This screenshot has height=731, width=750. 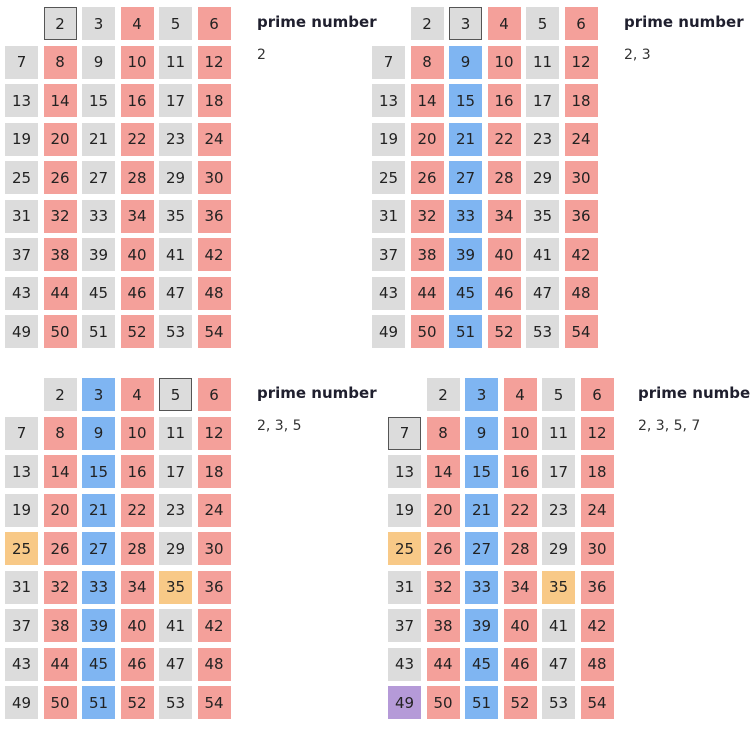 I want to click on prime-number-list: 2, so click(x=261, y=55).